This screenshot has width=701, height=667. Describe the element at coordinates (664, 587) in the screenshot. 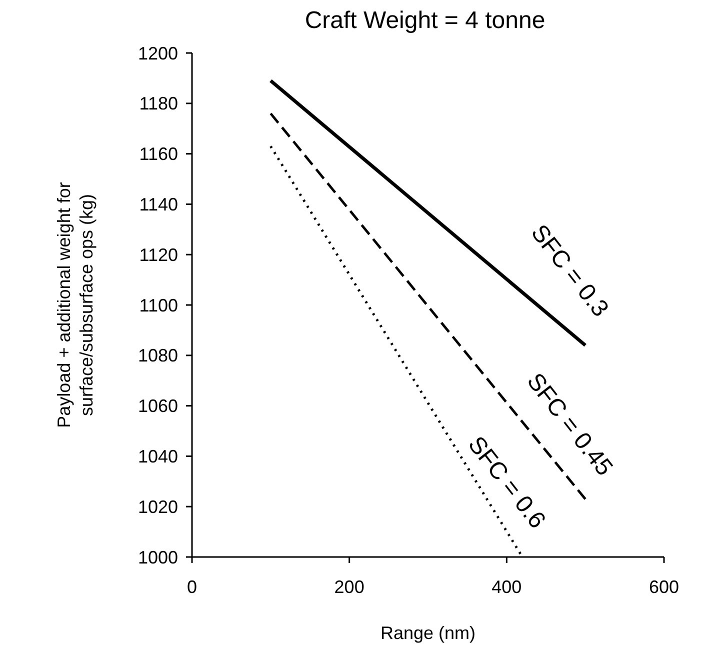

I see `x-tick-label: 600` at that location.